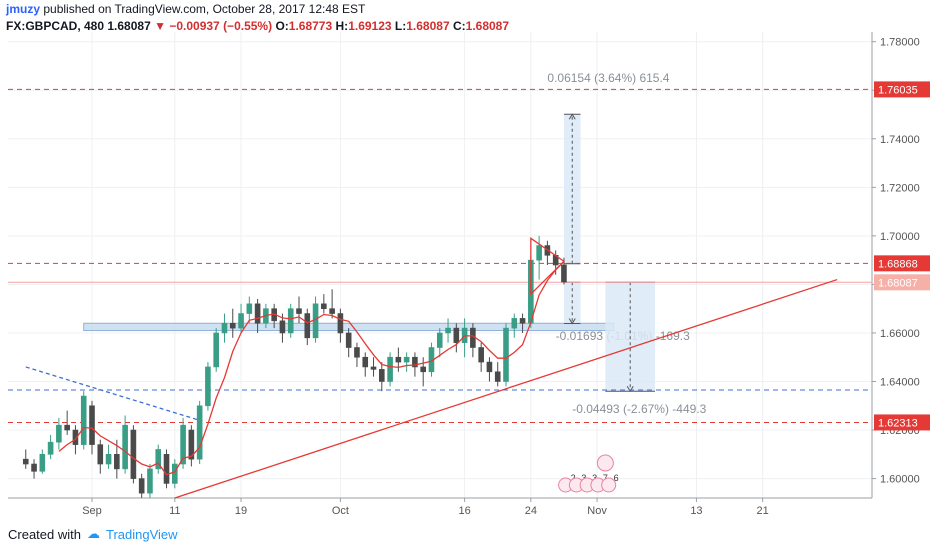 The image size is (932, 550). What do you see at coordinates (900, 140) in the screenshot?
I see `price-tick-label: 1.74000` at bounding box center [900, 140].